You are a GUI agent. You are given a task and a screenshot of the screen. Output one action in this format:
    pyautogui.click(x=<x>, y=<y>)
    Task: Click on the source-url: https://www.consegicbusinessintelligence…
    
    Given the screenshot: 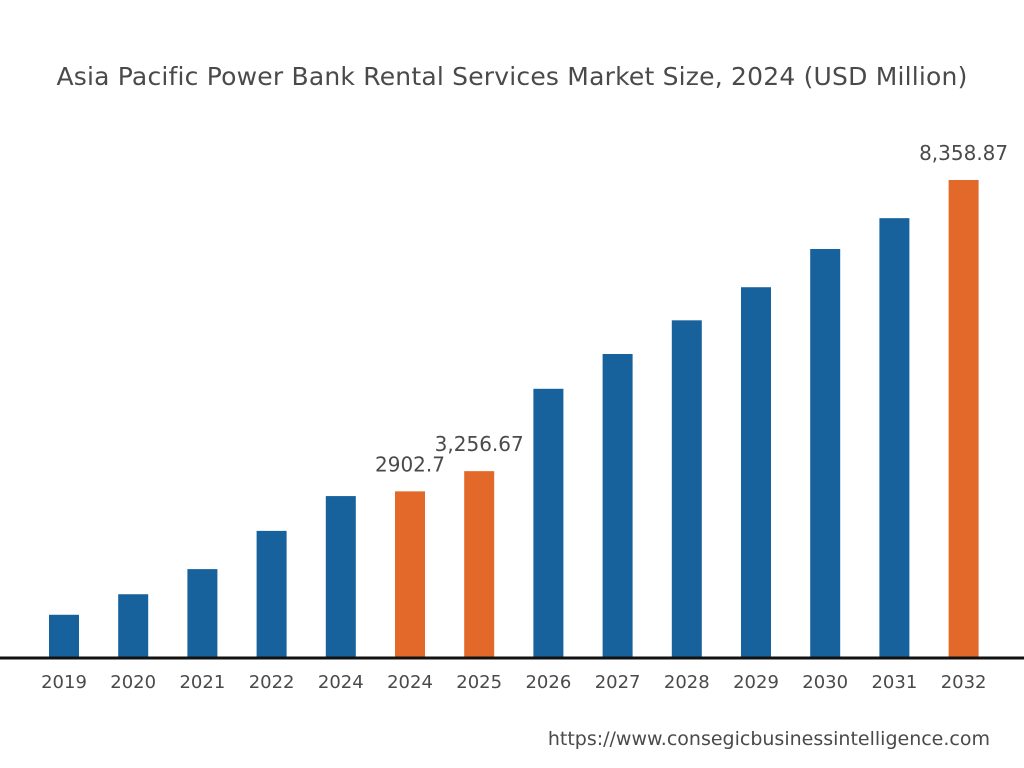 What is the action you would take?
    pyautogui.click(x=768, y=739)
    